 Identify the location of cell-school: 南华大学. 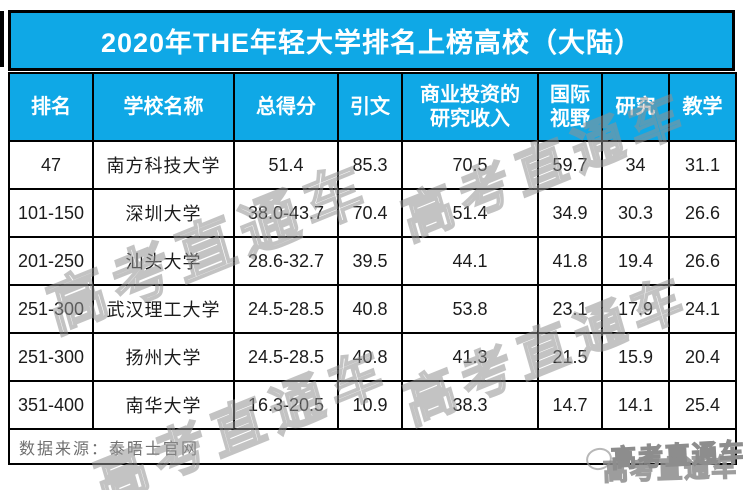
(163, 405).